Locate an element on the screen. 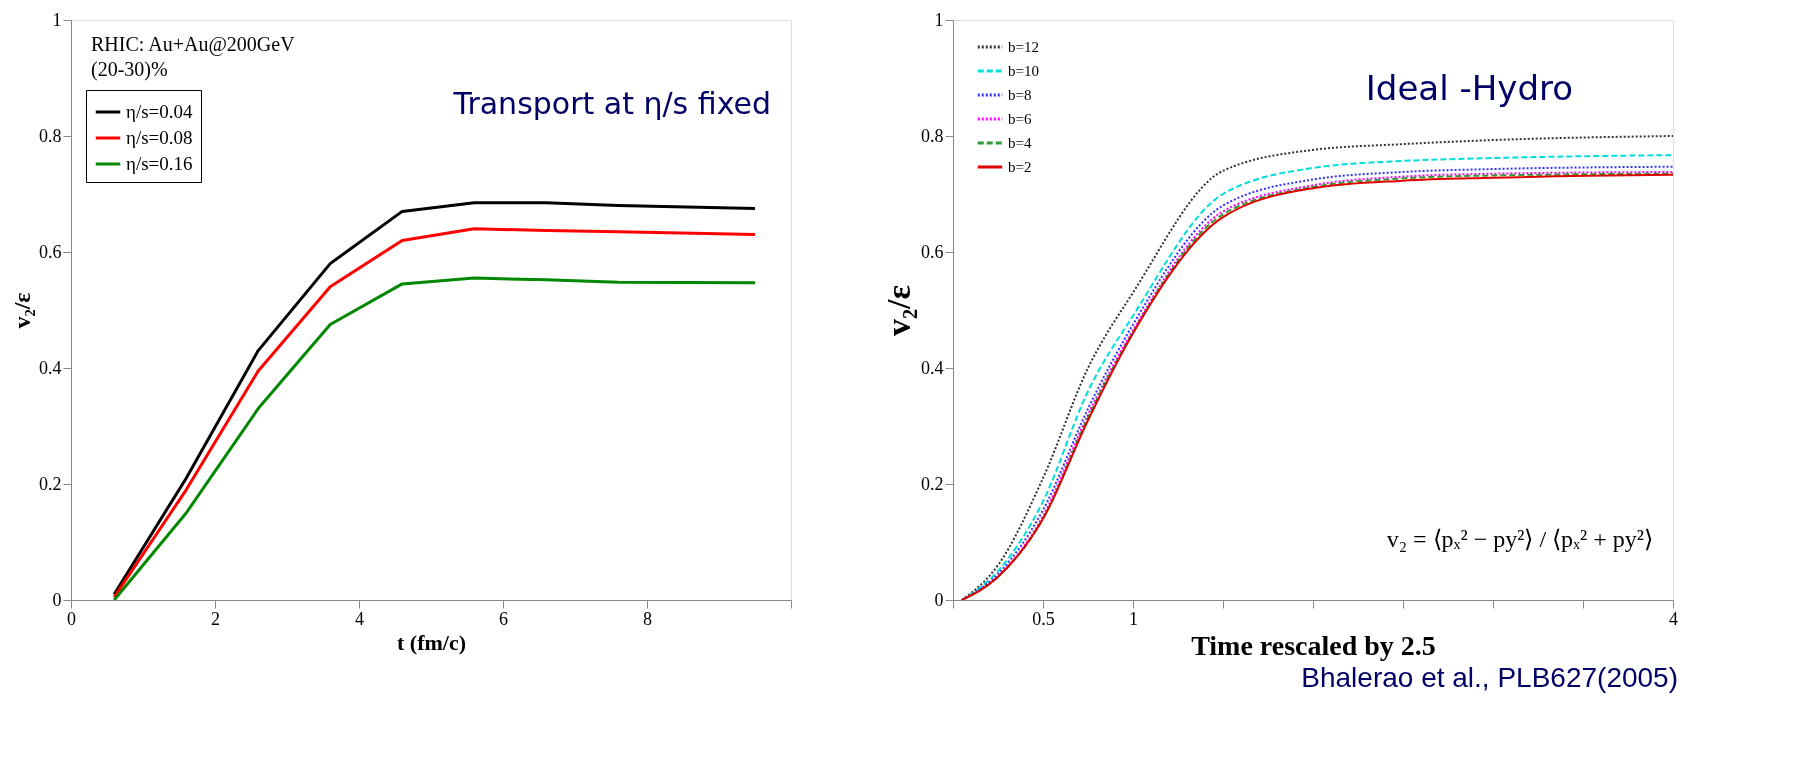  annotation: v₂ = ⟨pₓ² − py²⟩ / ⟨pₓ² + py²⟩ is located at coordinates (1519, 539).